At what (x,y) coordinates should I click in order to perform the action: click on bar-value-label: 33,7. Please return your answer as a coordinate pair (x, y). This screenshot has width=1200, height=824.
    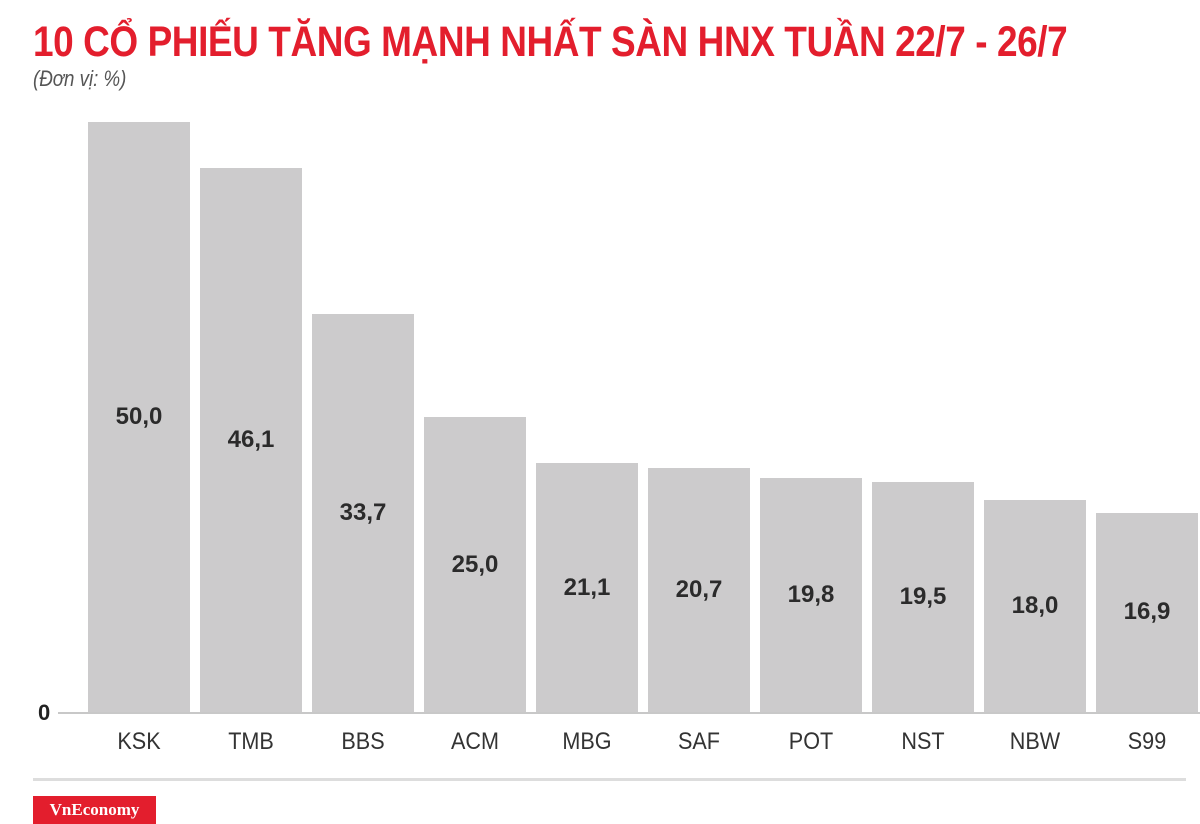
    Looking at the image, I should click on (363, 513).